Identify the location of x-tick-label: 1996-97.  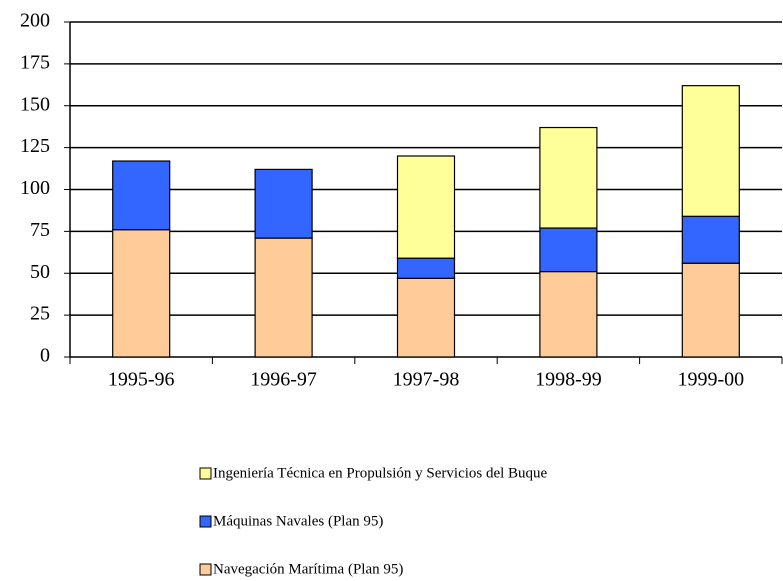
(283, 380).